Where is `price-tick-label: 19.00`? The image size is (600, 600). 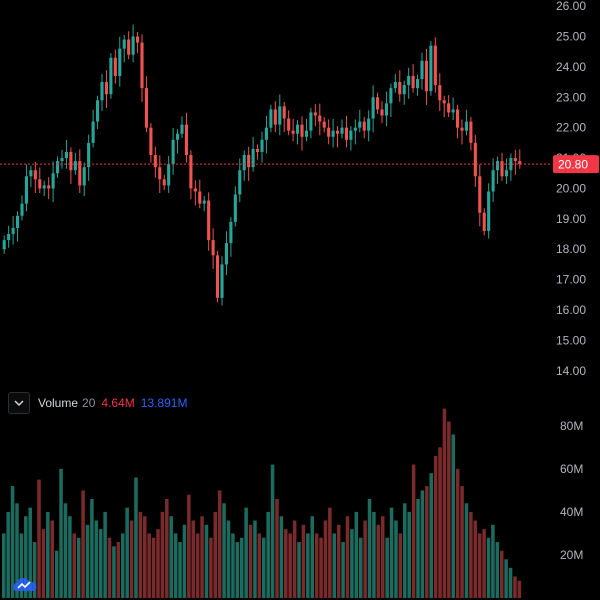 price-tick-label: 19.00 is located at coordinates (571, 219).